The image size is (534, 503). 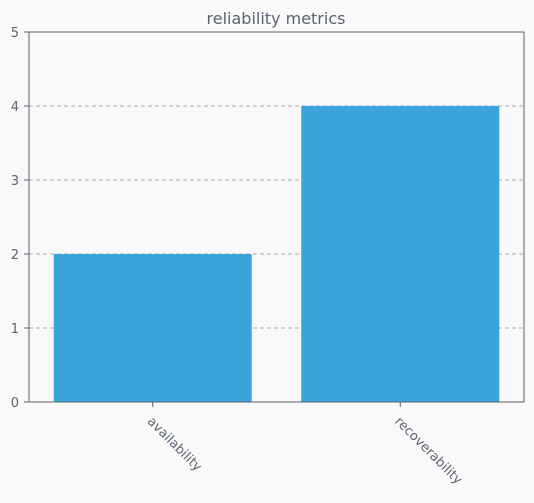 I want to click on x-tick-label: availability, so click(x=174, y=444).